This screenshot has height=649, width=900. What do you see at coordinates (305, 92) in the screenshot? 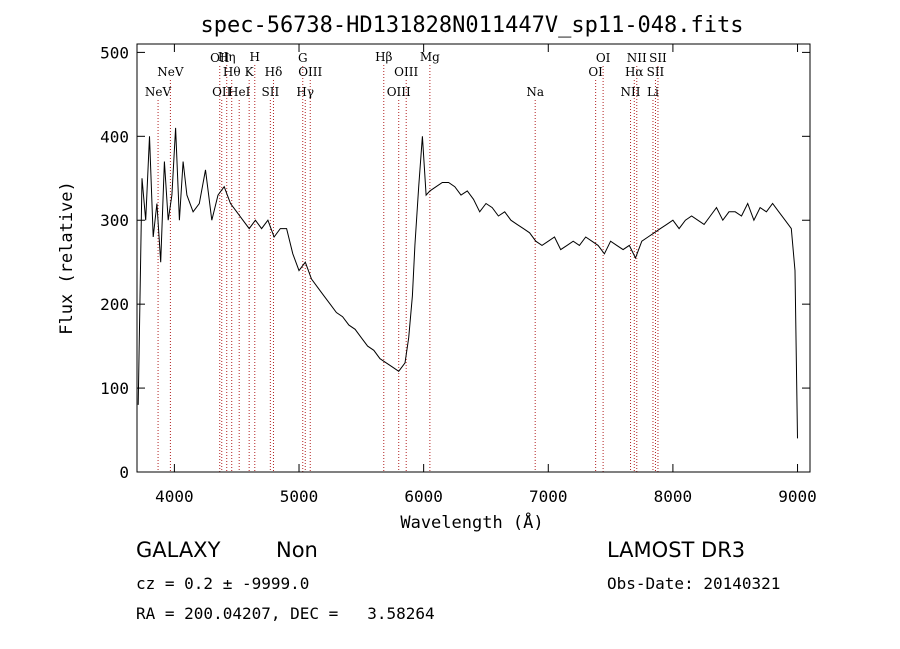
I see `line-marker-label: Hγ` at bounding box center [305, 92].